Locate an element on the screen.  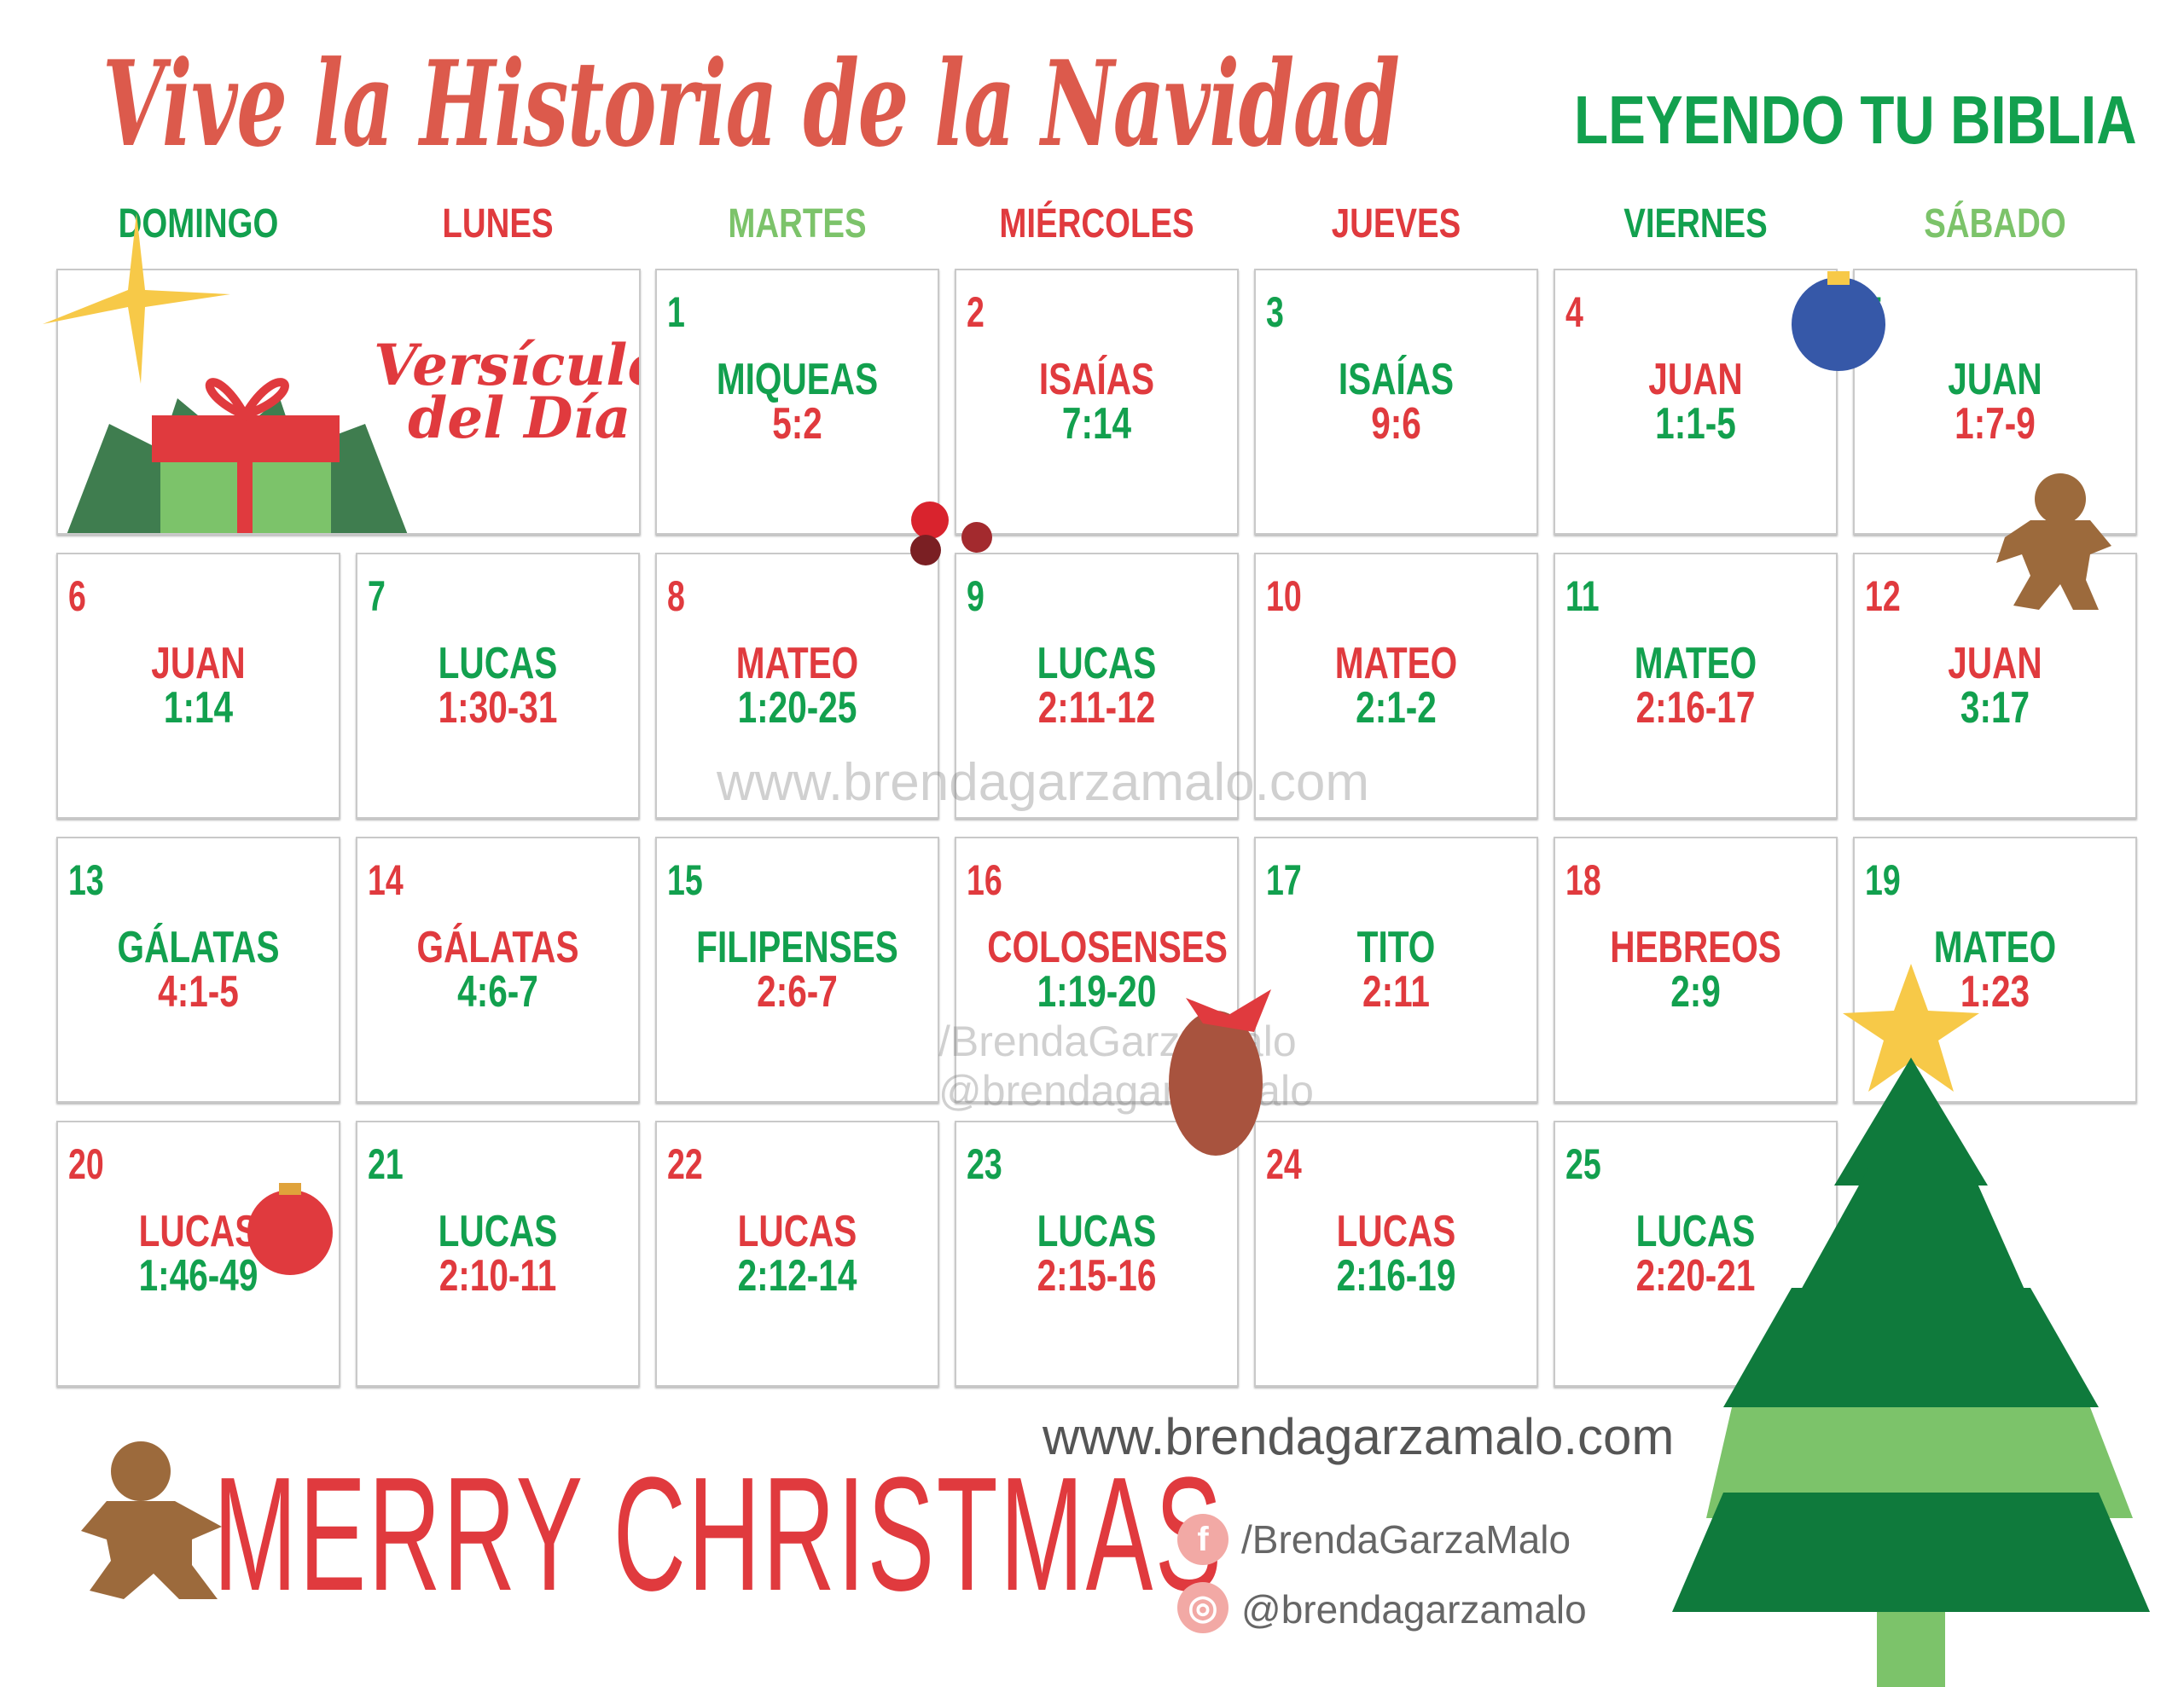
calendar-day-cell: 10 MATEO 2:1-2 is located at coordinates (1396, 686).